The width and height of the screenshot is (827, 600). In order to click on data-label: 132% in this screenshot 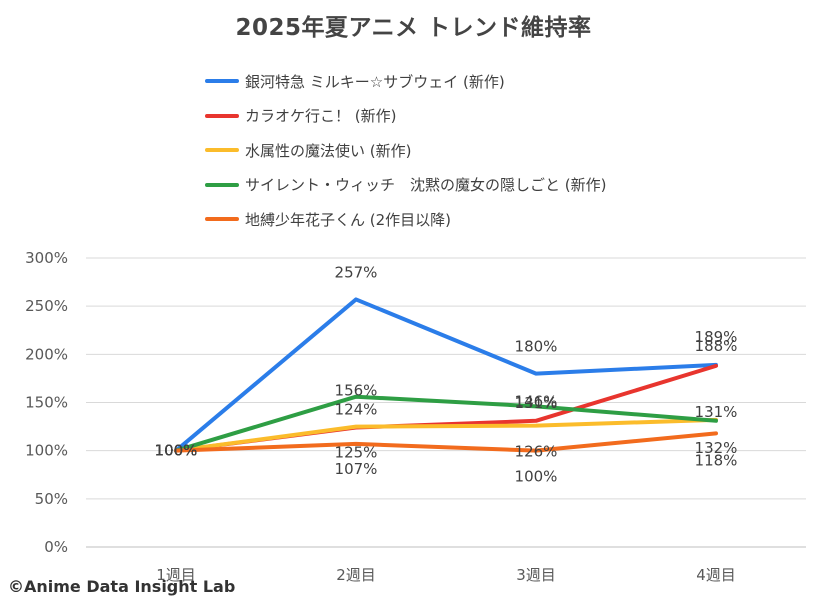, I will do `click(716, 448)`.